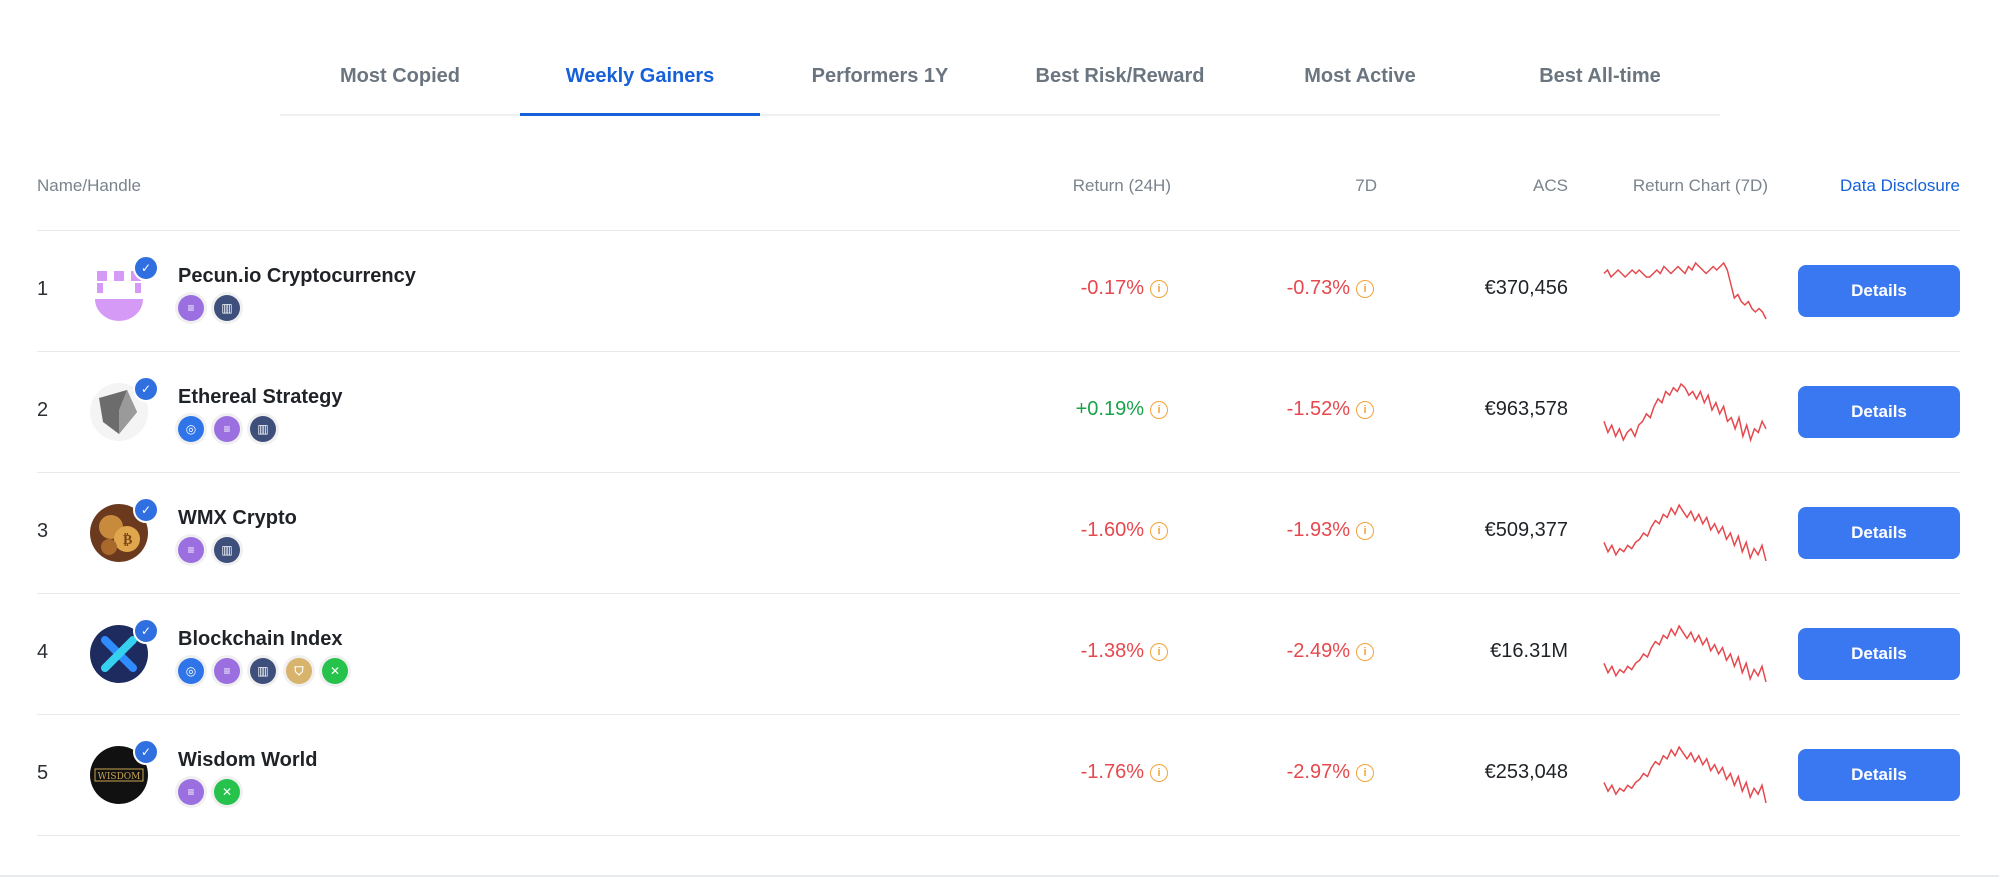 The image size is (1999, 880). What do you see at coordinates (43, 652) in the screenshot?
I see `rank: 4` at bounding box center [43, 652].